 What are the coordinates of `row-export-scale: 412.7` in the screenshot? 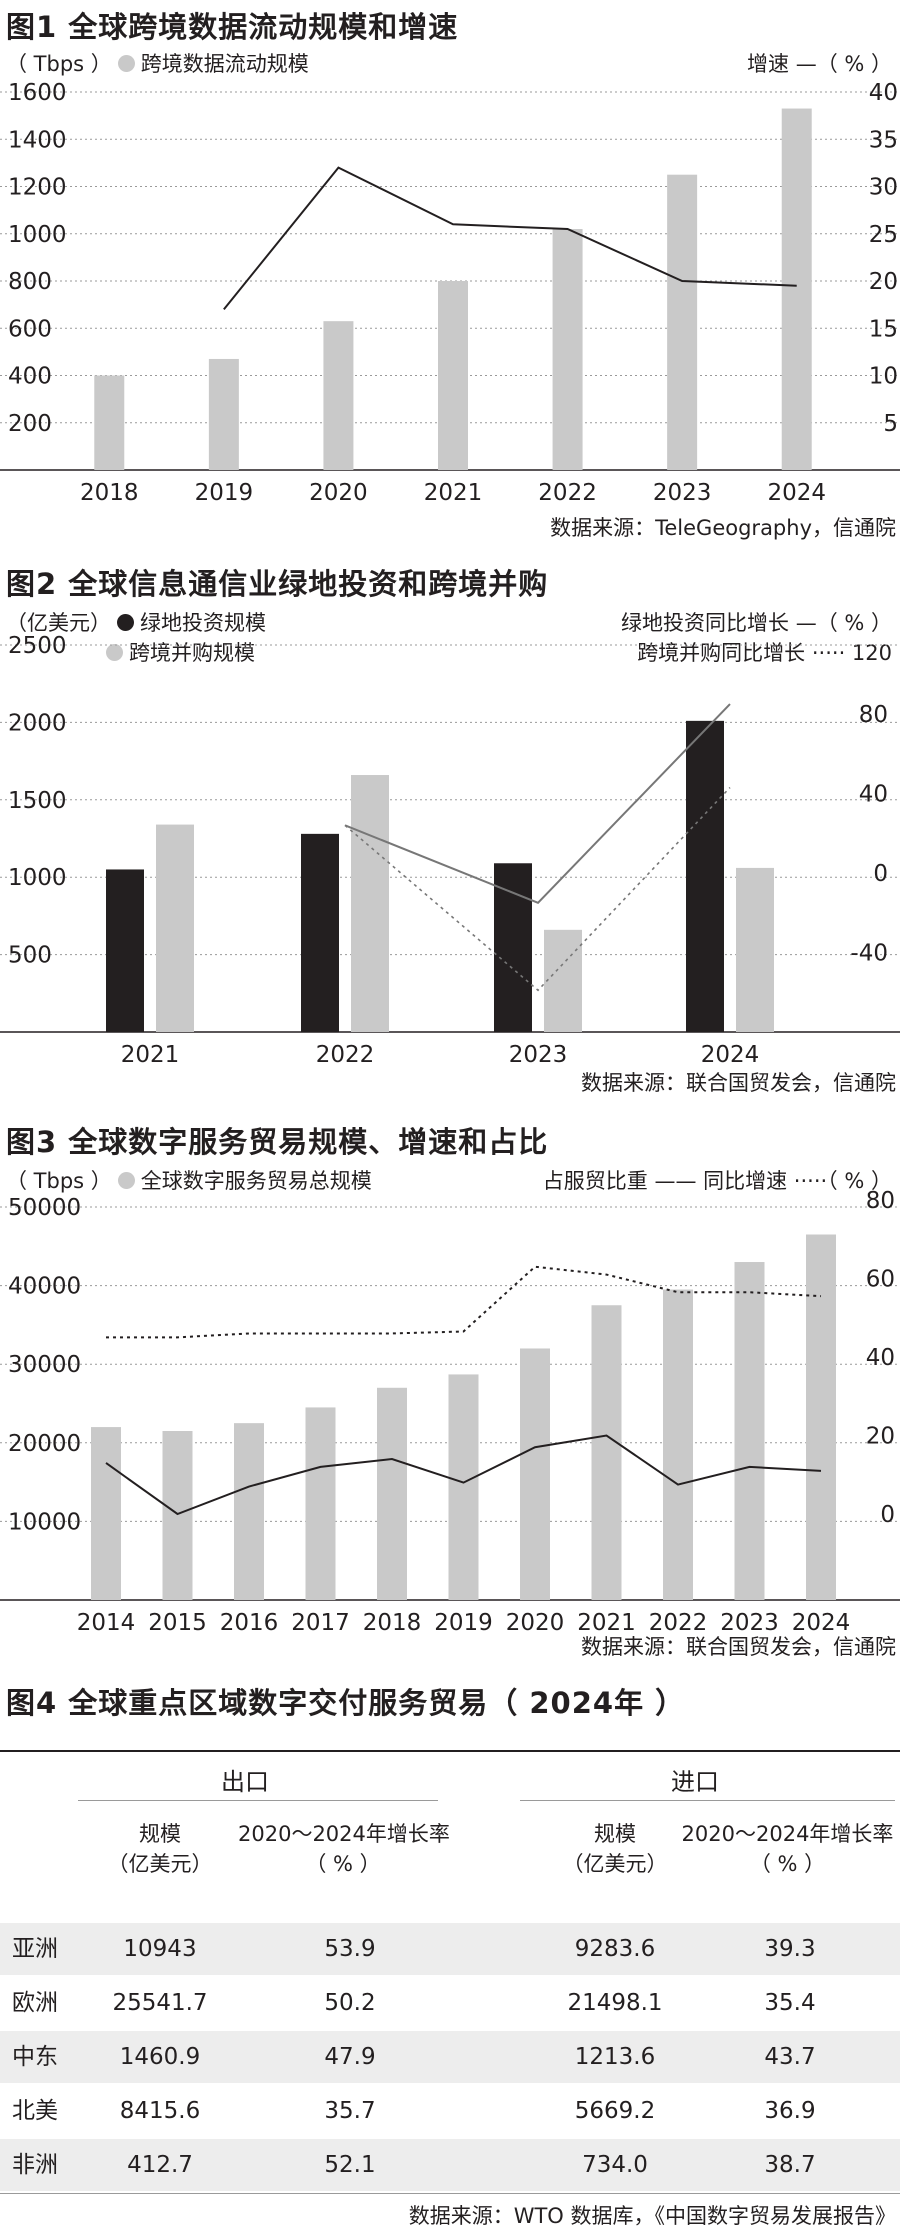 It's located at (160, 2165).